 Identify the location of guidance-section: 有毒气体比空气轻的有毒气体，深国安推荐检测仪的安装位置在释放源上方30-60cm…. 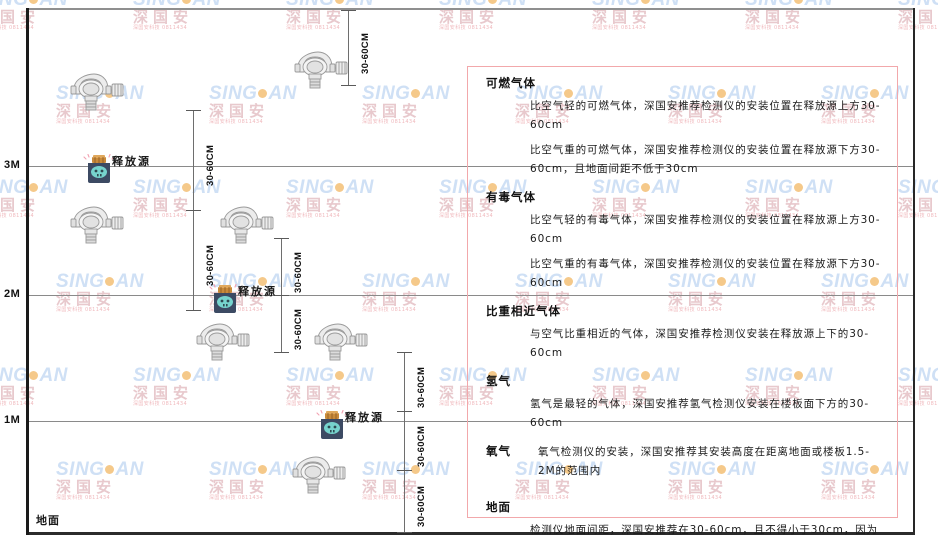
(683, 241).